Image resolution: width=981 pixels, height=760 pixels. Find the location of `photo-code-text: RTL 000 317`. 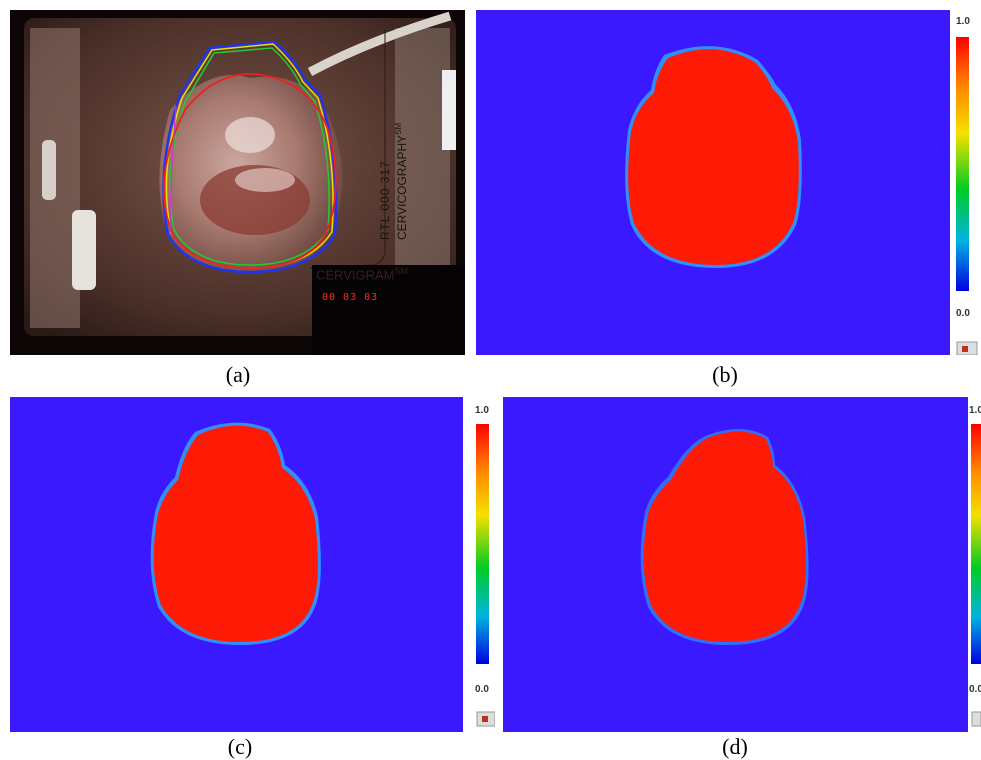

photo-code-text: RTL 000 317 is located at coordinates (385, 200).